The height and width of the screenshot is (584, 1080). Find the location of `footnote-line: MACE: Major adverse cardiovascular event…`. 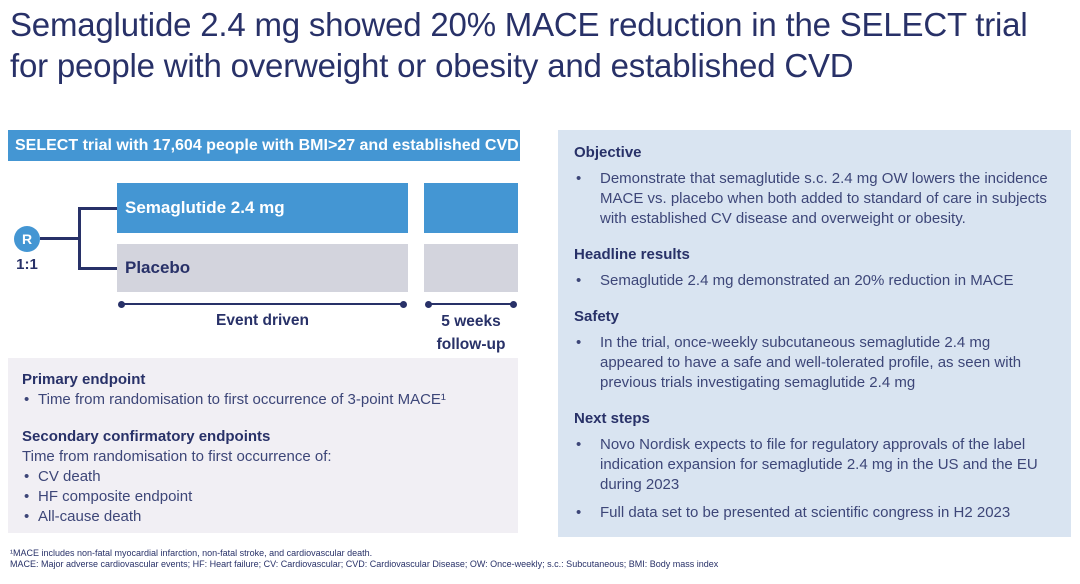

footnote-line: MACE: Major adverse cardiovascular event… is located at coordinates (364, 564).